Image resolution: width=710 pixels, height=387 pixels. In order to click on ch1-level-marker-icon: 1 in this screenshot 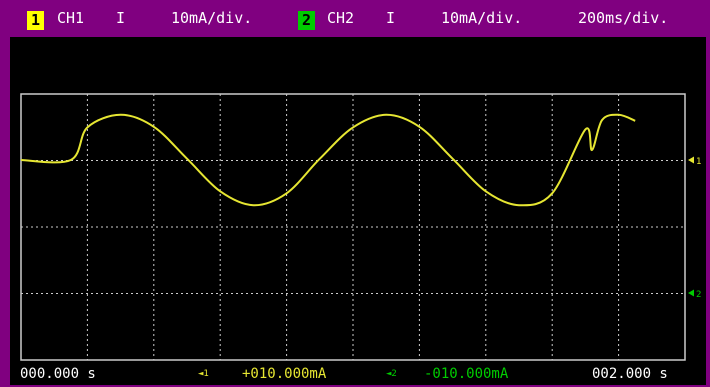, I will do `click(694, 162)`.